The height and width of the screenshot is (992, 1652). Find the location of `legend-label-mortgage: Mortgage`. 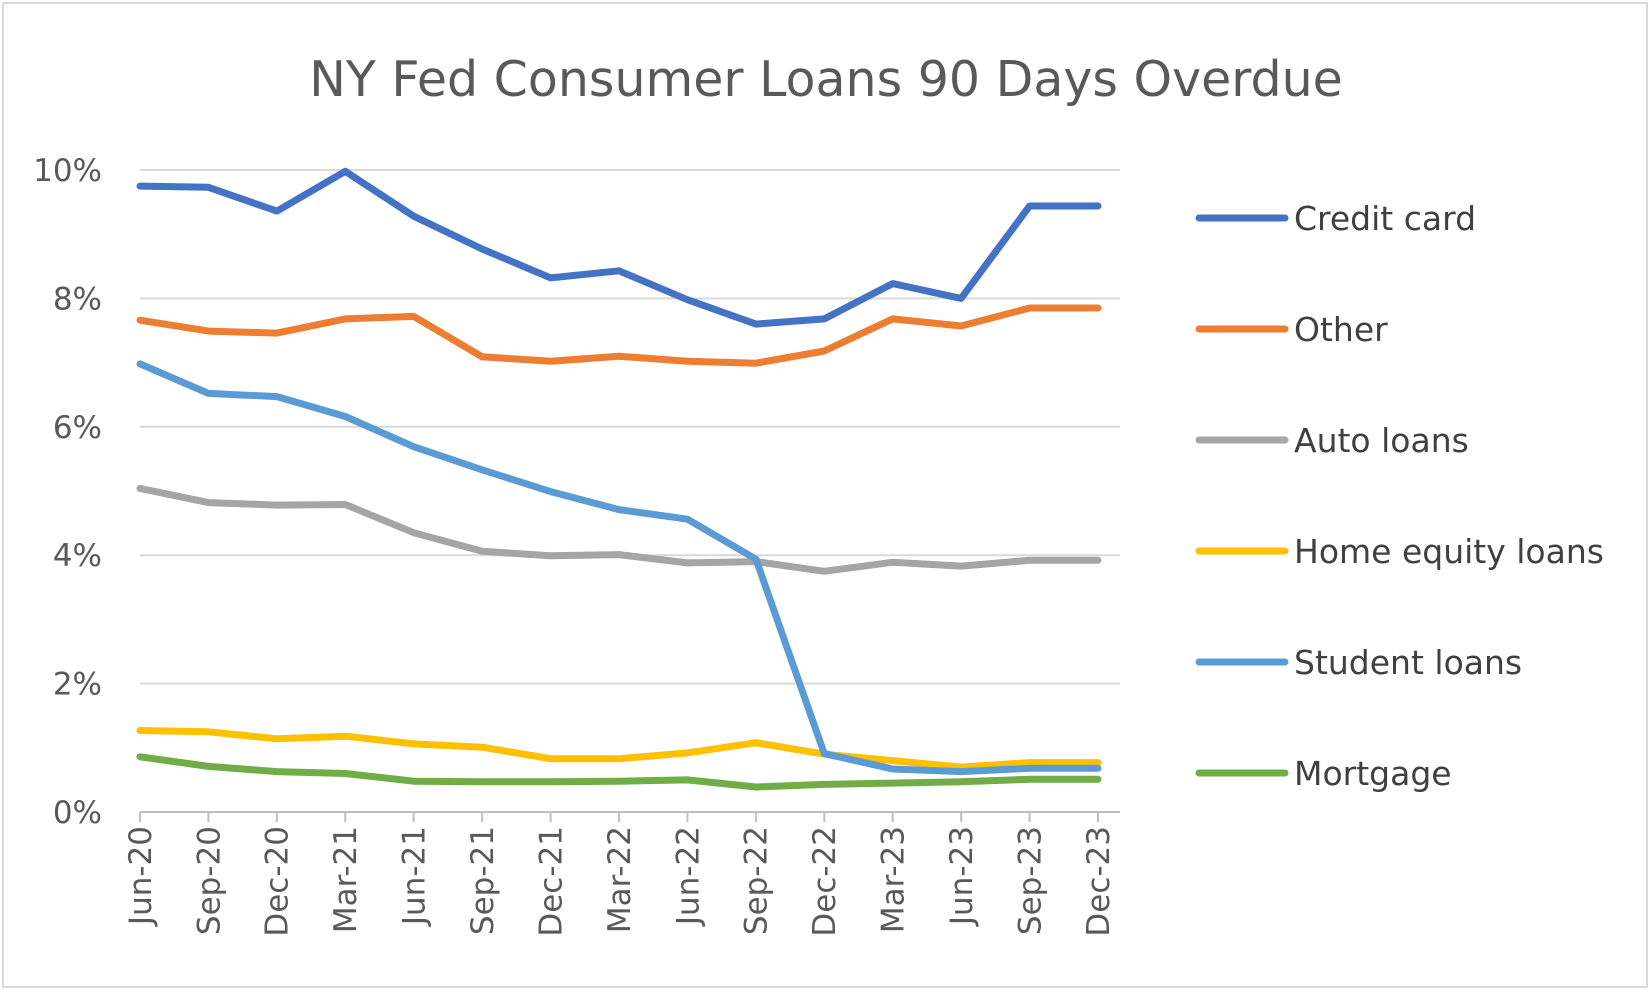

legend-label-mortgage: Mortgage is located at coordinates (1373, 773).